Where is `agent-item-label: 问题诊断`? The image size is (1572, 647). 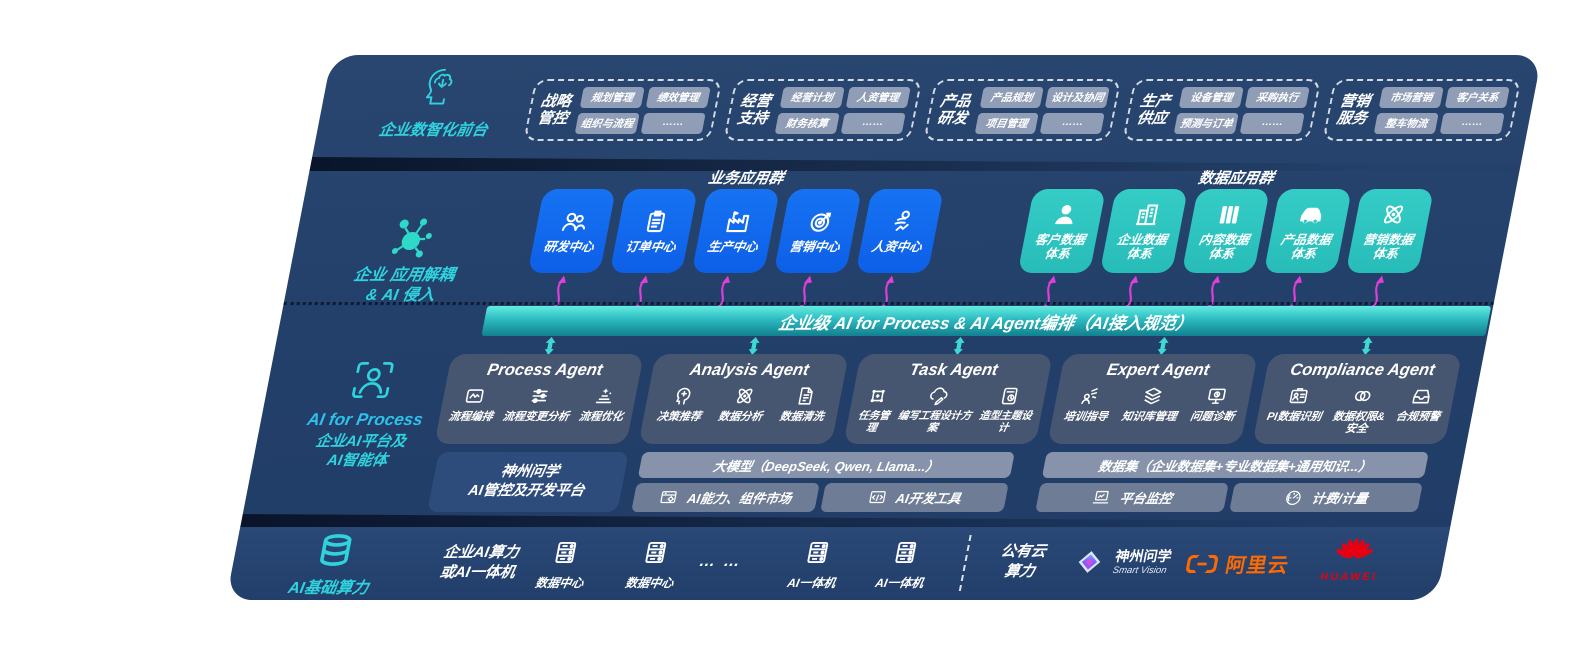
agent-item-label: 问题诊断 is located at coordinates (1212, 417).